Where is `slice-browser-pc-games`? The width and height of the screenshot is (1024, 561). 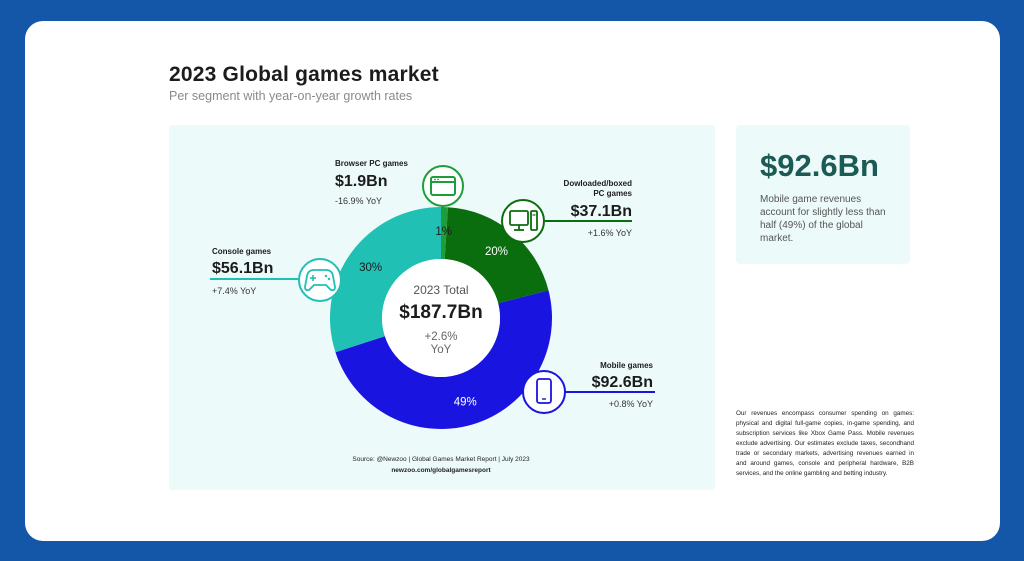
slice-browser-pc-games is located at coordinates (444, 233).